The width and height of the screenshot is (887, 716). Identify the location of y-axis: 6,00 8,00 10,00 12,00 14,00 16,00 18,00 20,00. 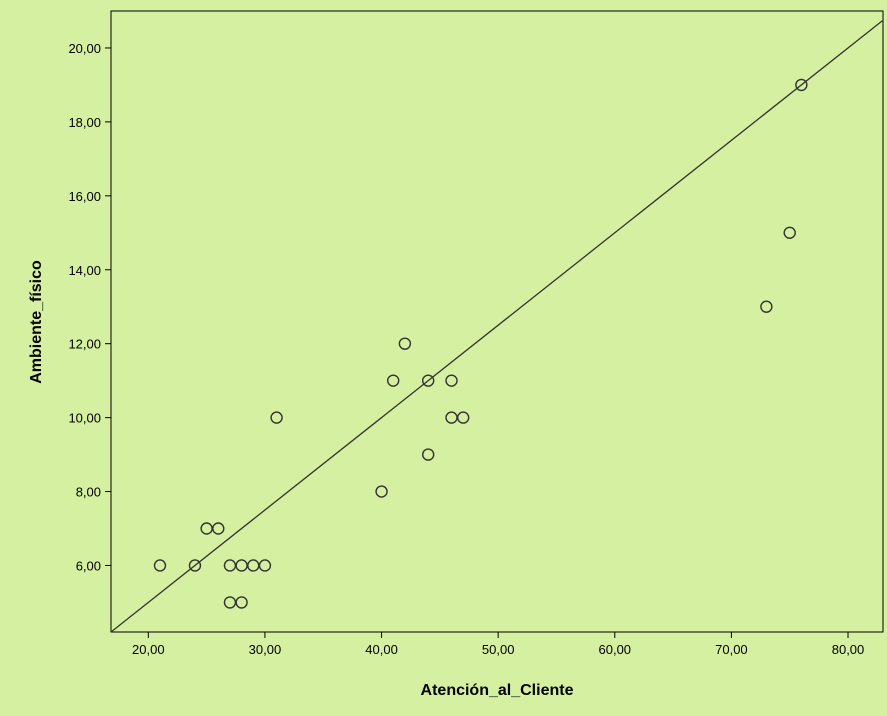
(89, 307).